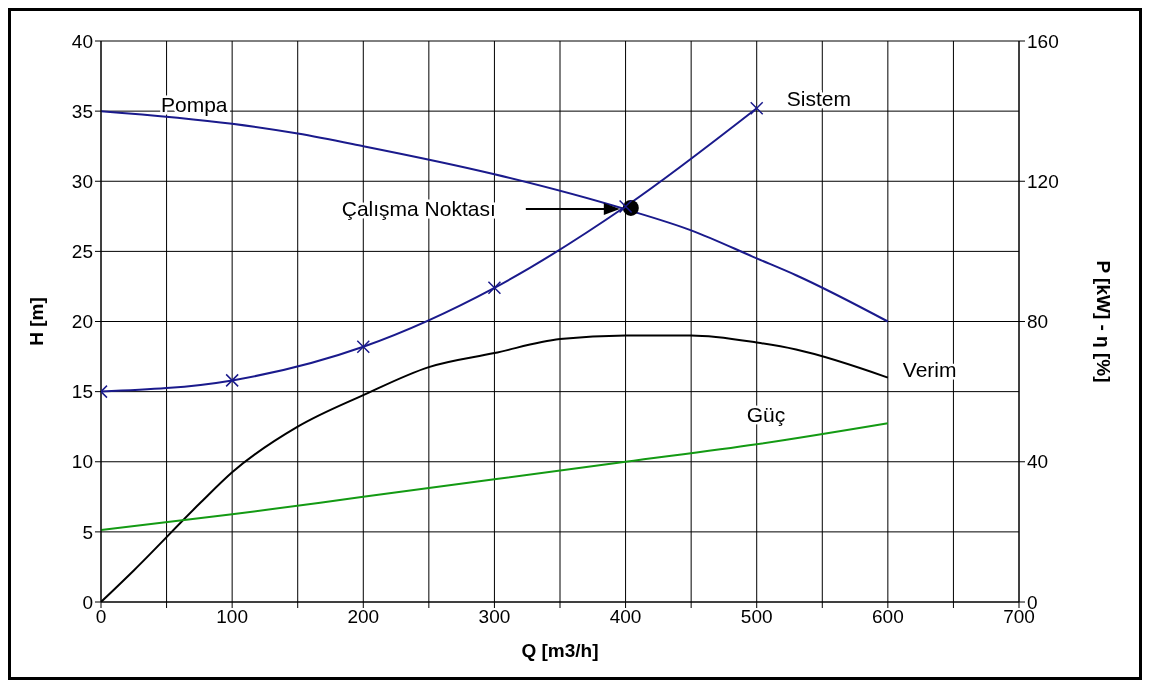  Describe the element at coordinates (1104, 321) in the screenshot. I see `y2-axis-title: P [kW] - η [%]` at that location.